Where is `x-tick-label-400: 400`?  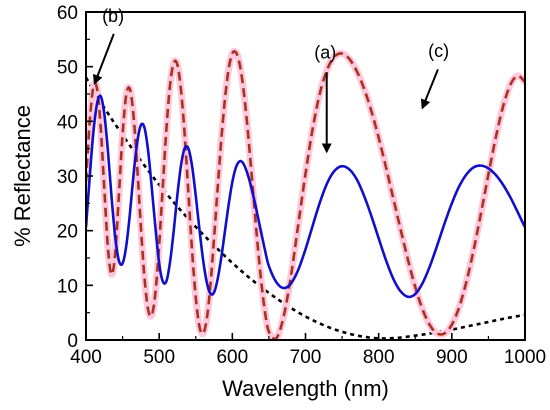
x-tick-label-400: 400 is located at coordinates (86, 357).